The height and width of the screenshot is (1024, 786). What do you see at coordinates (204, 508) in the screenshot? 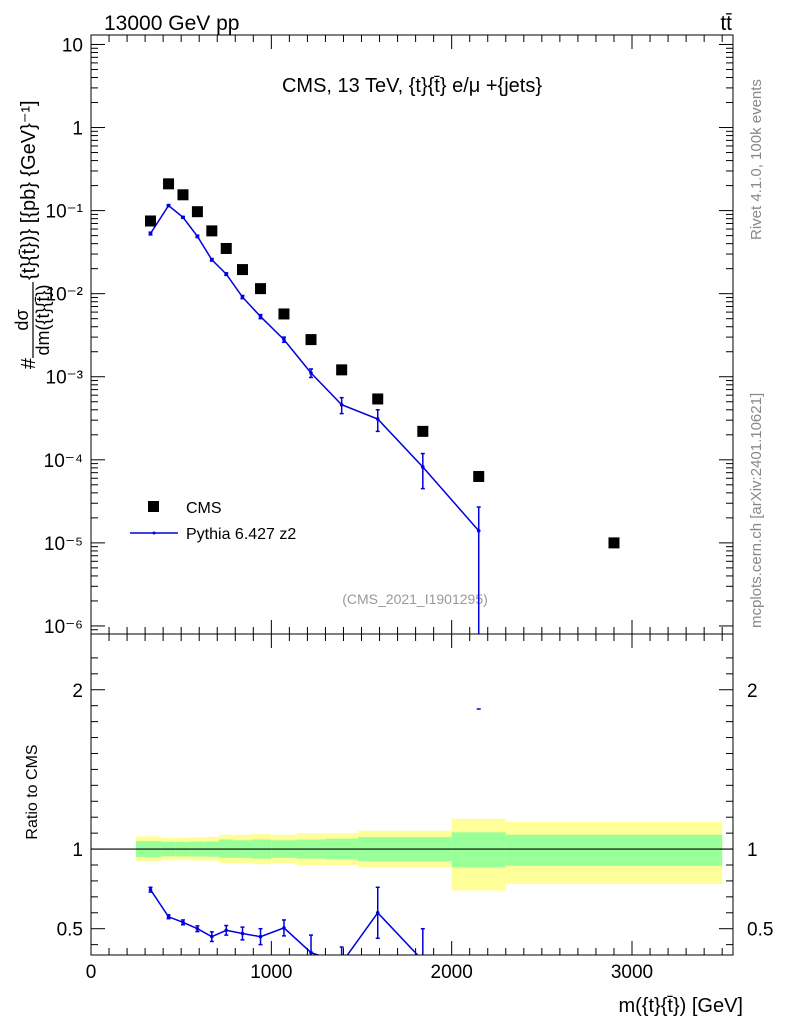
I see `legend-data-label: CMS` at bounding box center [204, 508].